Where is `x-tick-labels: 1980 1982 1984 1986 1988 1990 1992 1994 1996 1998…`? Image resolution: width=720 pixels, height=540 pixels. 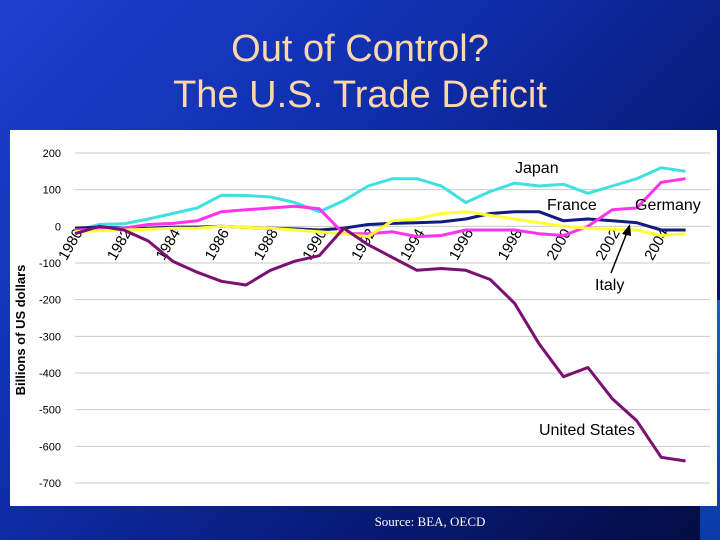 x-tick-labels: 1980 1982 1984 1986 1988 1990 1992 1994 1996 1998… is located at coordinates (364, 244).